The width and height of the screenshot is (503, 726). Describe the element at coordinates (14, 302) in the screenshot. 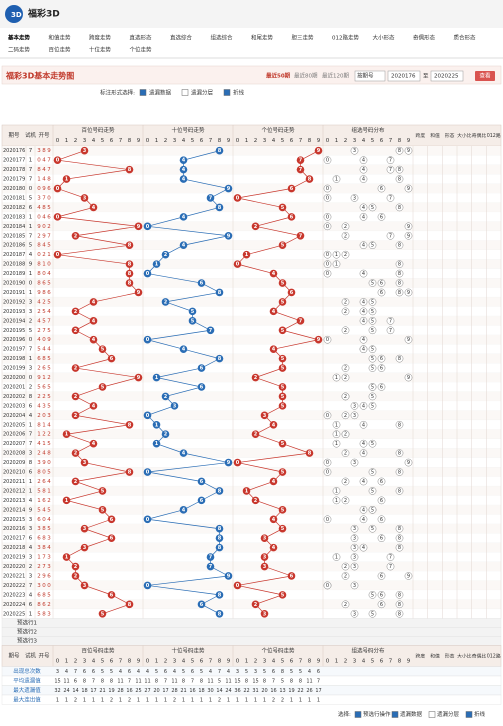

I see `period: 2020192` at that location.